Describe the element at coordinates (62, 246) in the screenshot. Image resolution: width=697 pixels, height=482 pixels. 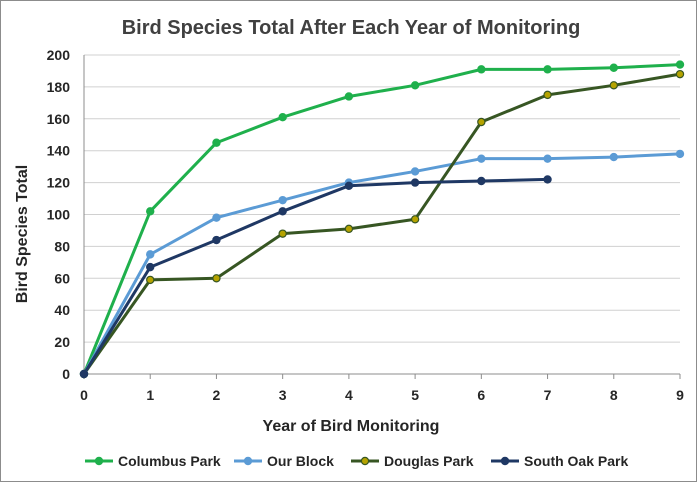
I see `y-tick-label-80: 80` at that location.